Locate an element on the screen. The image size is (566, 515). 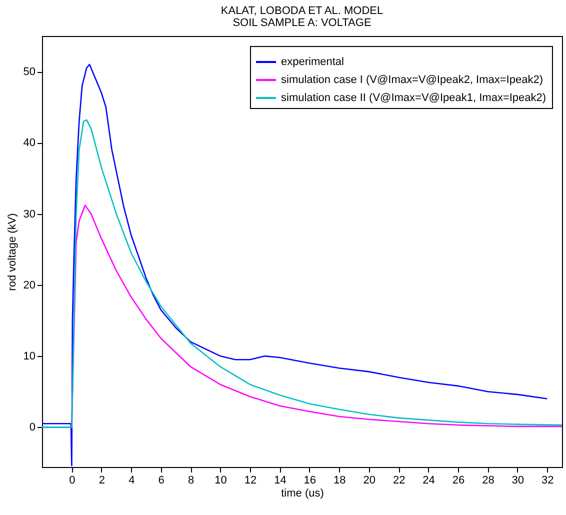
y-tick-label: 0 is located at coordinates (32, 428).